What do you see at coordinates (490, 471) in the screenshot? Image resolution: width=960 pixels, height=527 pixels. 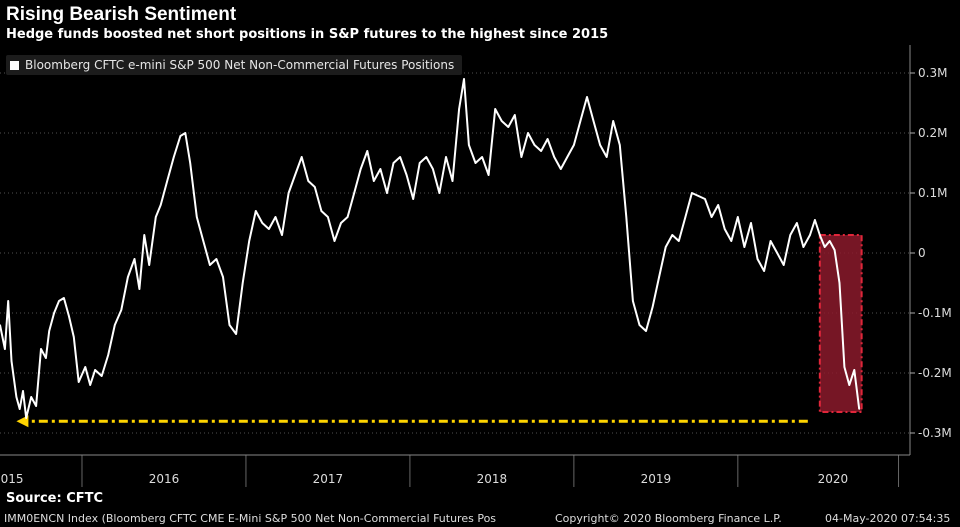 I see `year-dividers` at bounding box center [490, 471].